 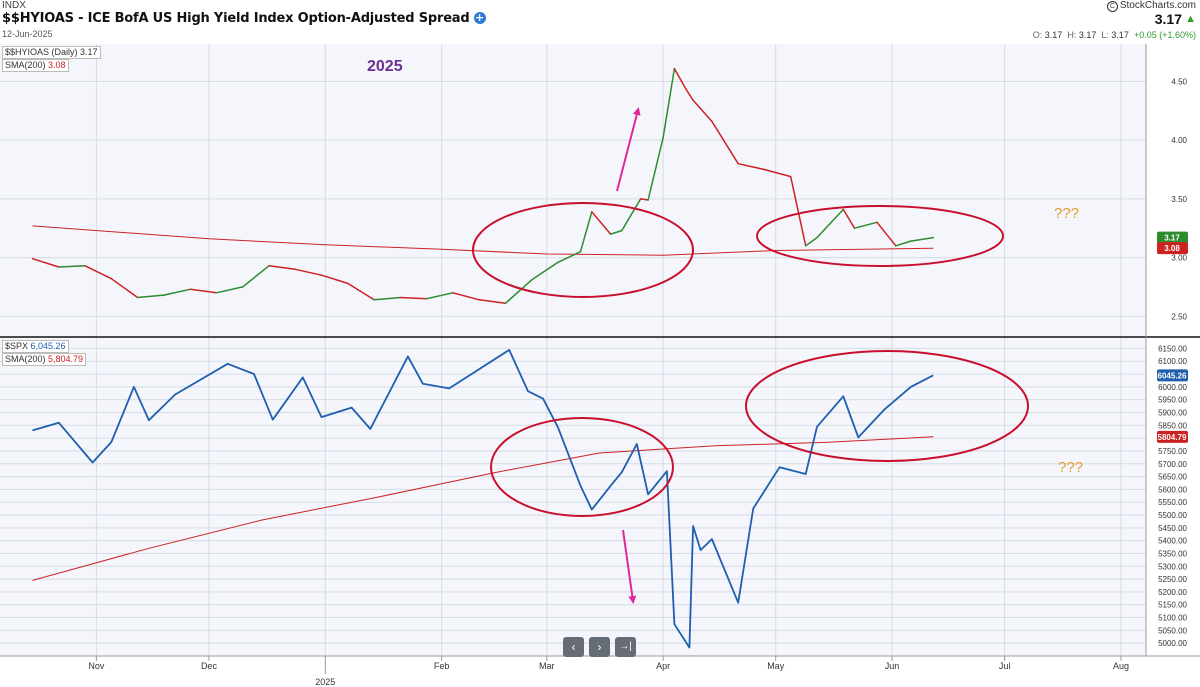 What do you see at coordinates (776, 666) in the screenshot?
I see `x-tick-label: May` at bounding box center [776, 666].